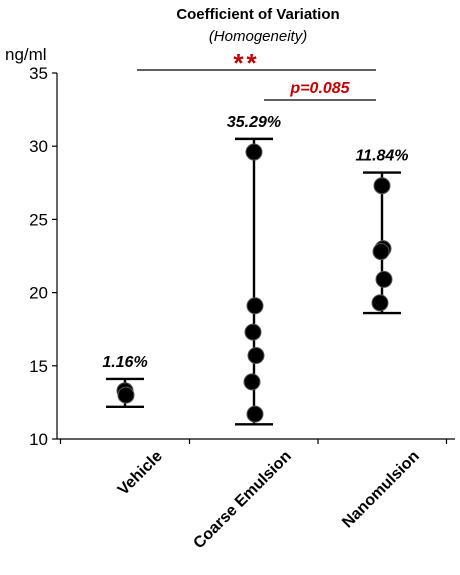 This screenshot has height=575, width=460. I want to click on significance-brackets: ** p=0.085, so click(256, 74).